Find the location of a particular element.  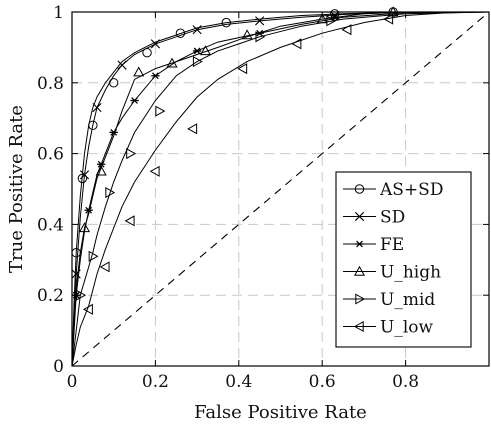

legend-label-AS+SD: AS+SD is located at coordinates (411, 190).